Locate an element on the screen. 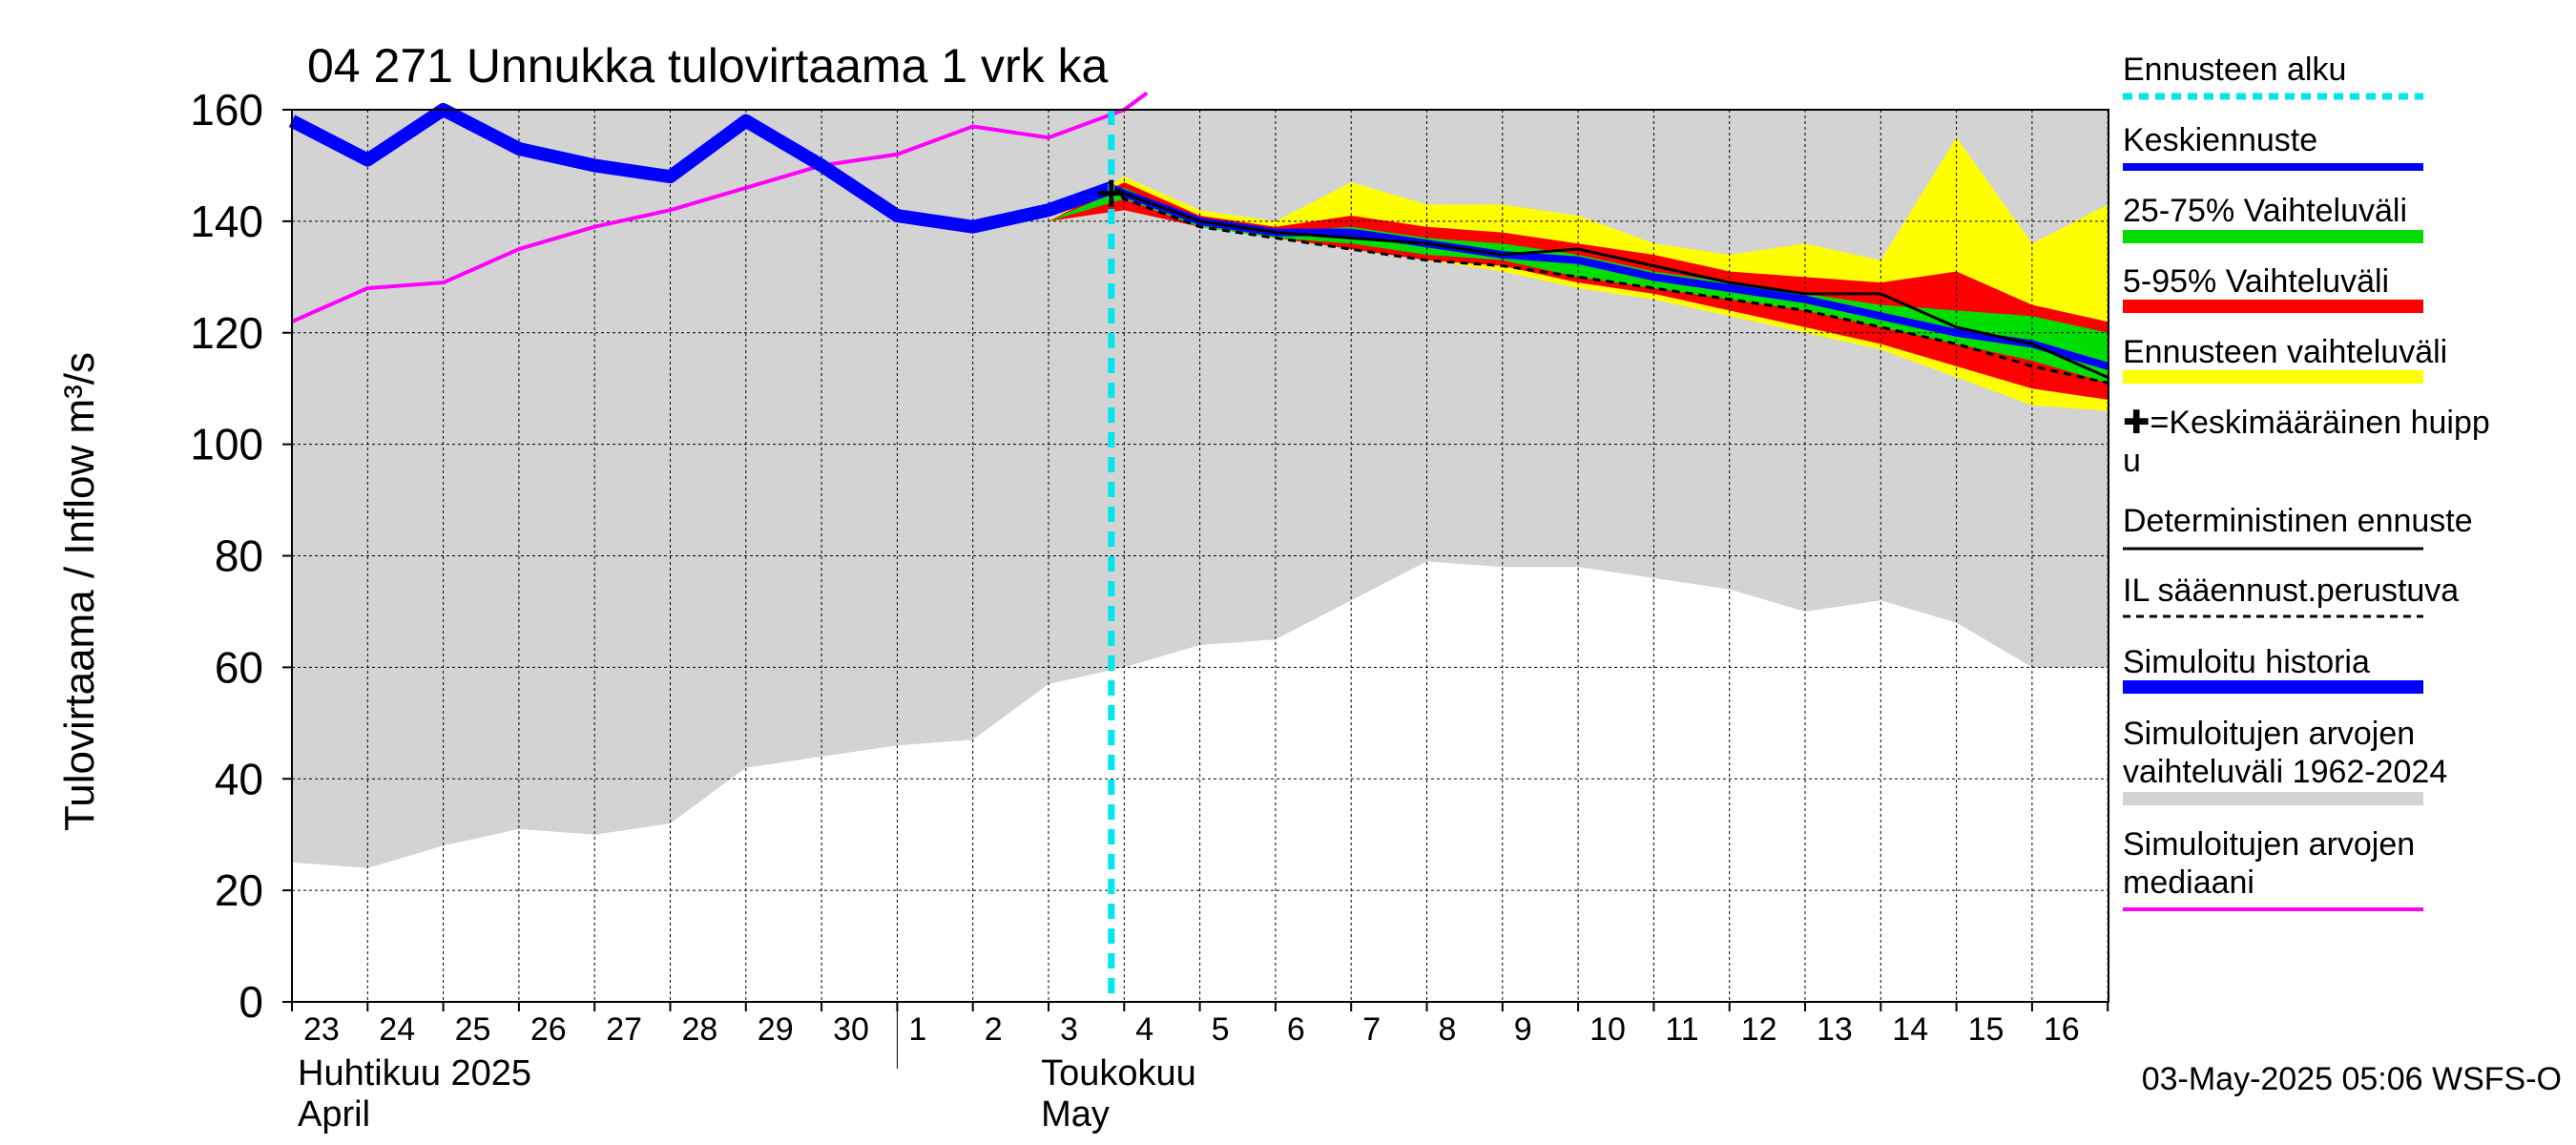 This screenshot has width=2576, height=1145. x-tick-label: 14 is located at coordinates (1910, 1029).